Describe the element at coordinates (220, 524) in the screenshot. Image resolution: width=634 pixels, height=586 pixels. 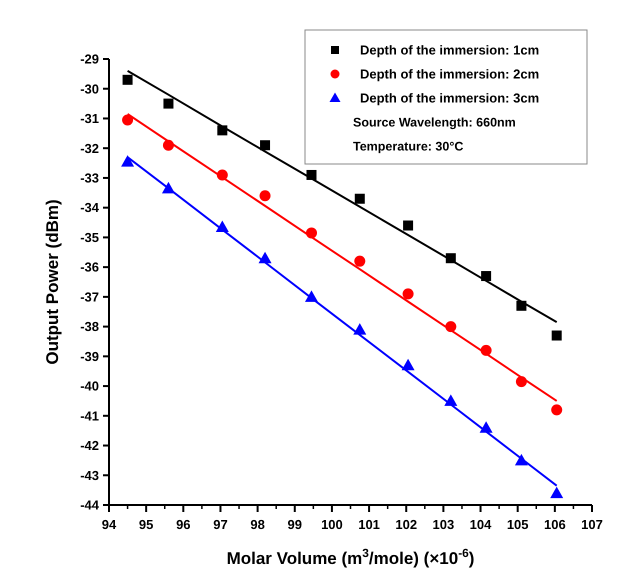
I see `x-tick-label: 97` at that location.